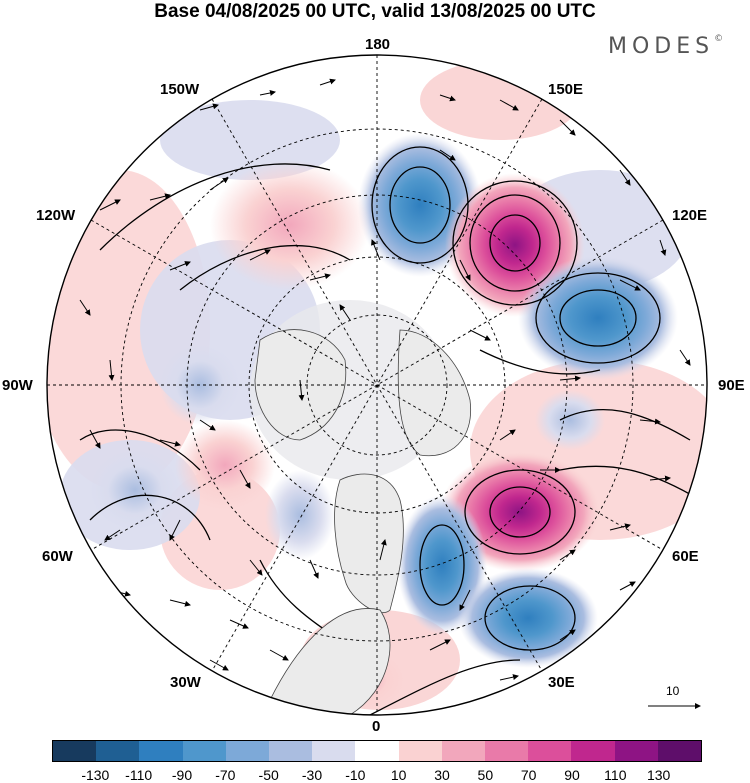 The width and height of the screenshot is (750, 783). Describe the element at coordinates (442, 775) in the screenshot. I see `colorbar-tick-label: 30` at that location.